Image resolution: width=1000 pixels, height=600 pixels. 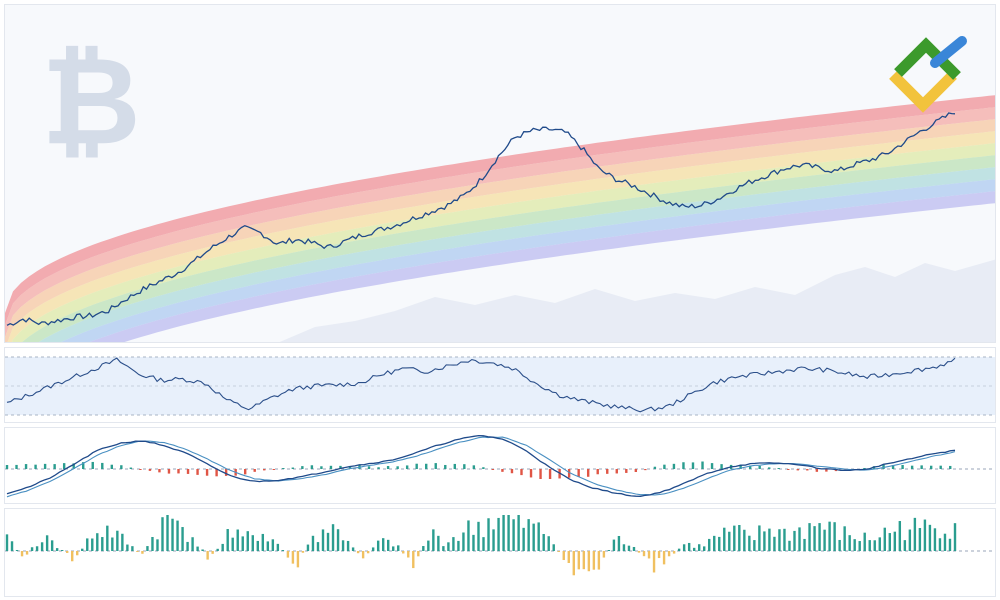 I want to click on mountain-silhouette, so click(x=637, y=300).